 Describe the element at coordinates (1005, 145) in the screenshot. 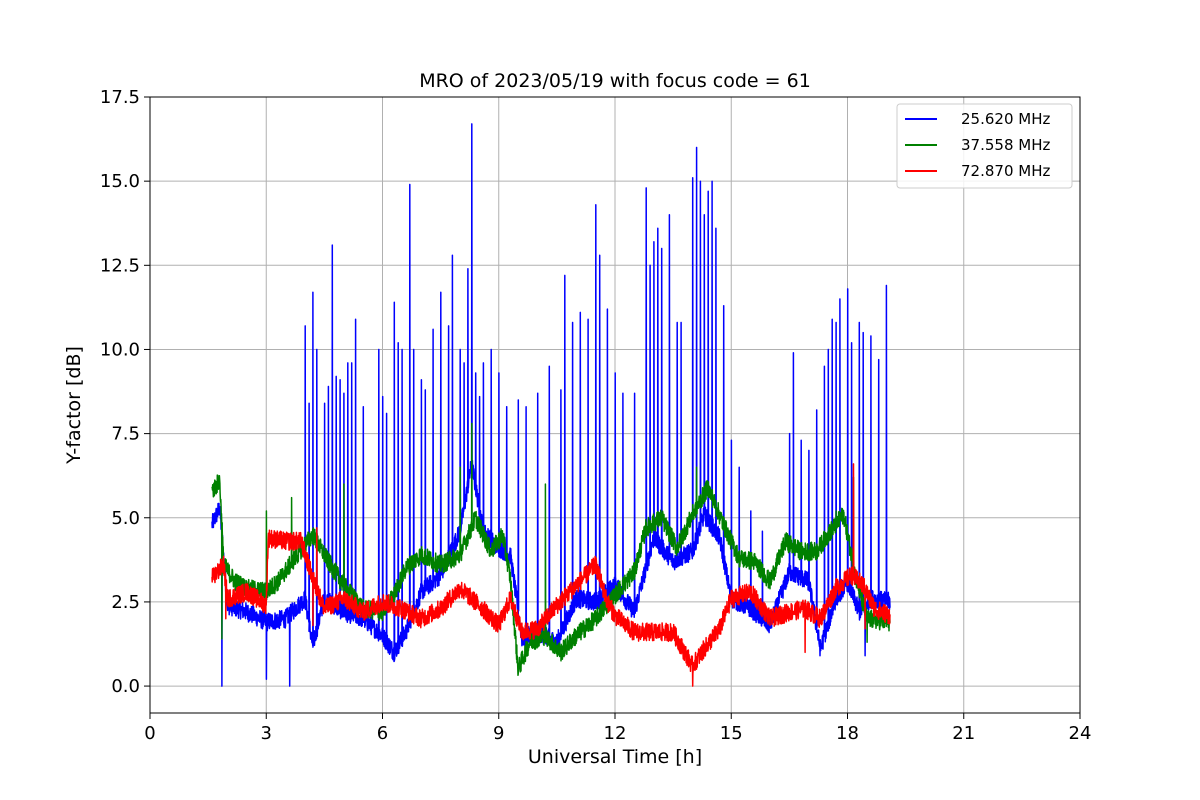

I see `legend-label: 37.558 MHz` at that location.